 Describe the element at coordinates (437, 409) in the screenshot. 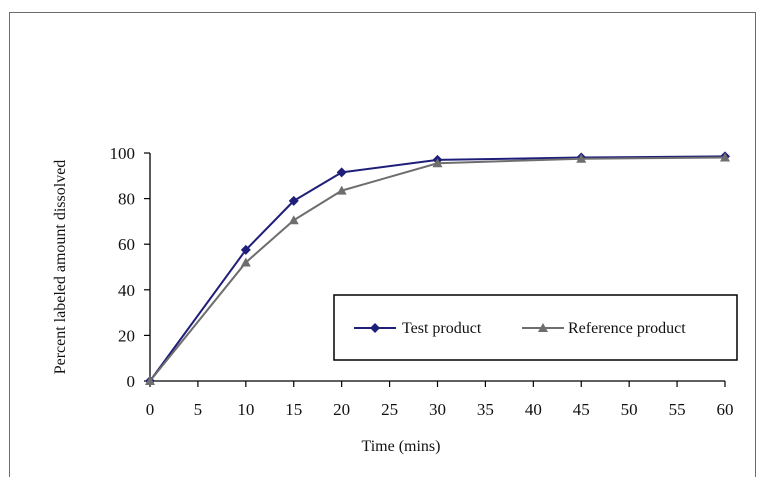

I see `x-tick-label: 30` at that location.